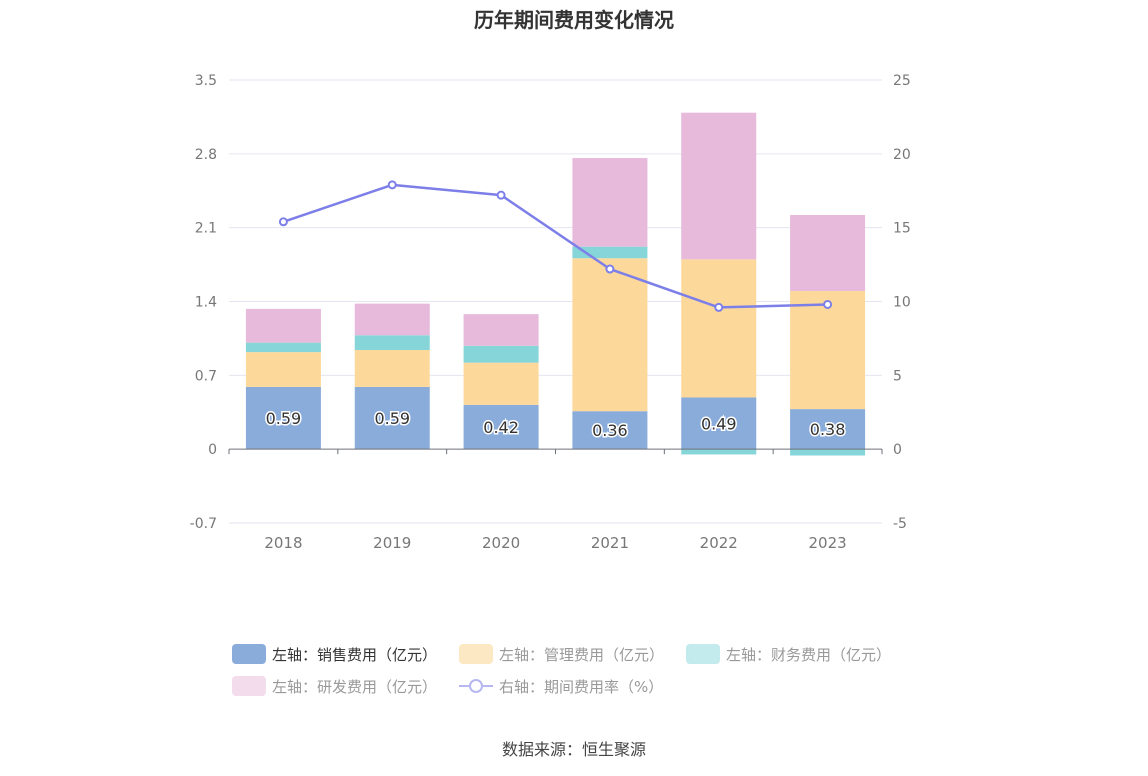  What do you see at coordinates (555, 425) in the screenshot?
I see `label-layer: 0.59 0.59 0.42 0.36 0.49 0.38` at bounding box center [555, 425].